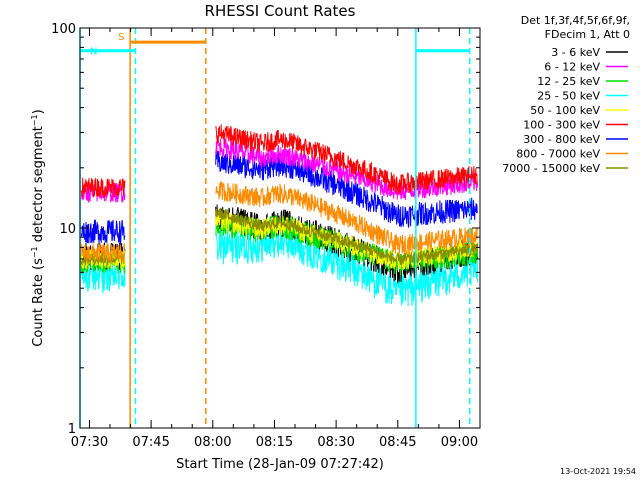 The image size is (640, 480). What do you see at coordinates (280, 11) in the screenshot?
I see `chart-title: RHESSI Count Rates` at bounding box center [280, 11].